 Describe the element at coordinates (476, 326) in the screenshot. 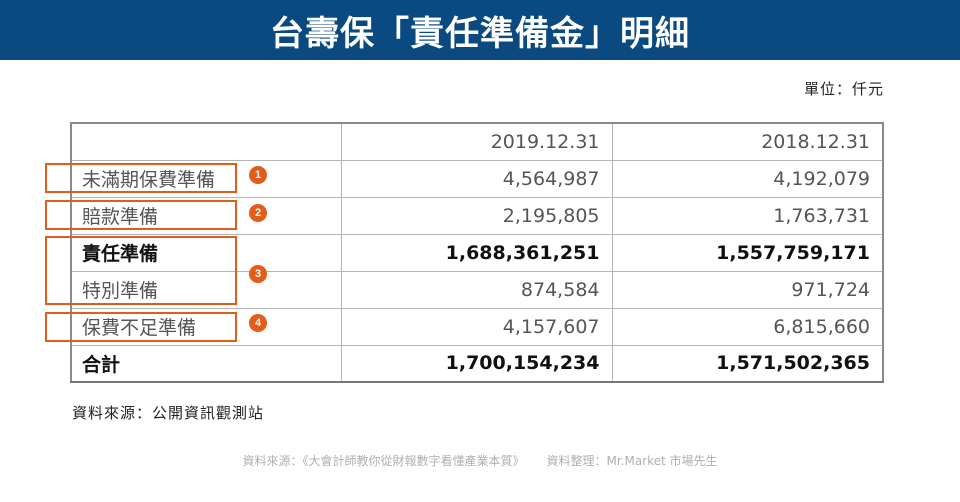

I see `row-value-2019: 4,157,607` at that location.